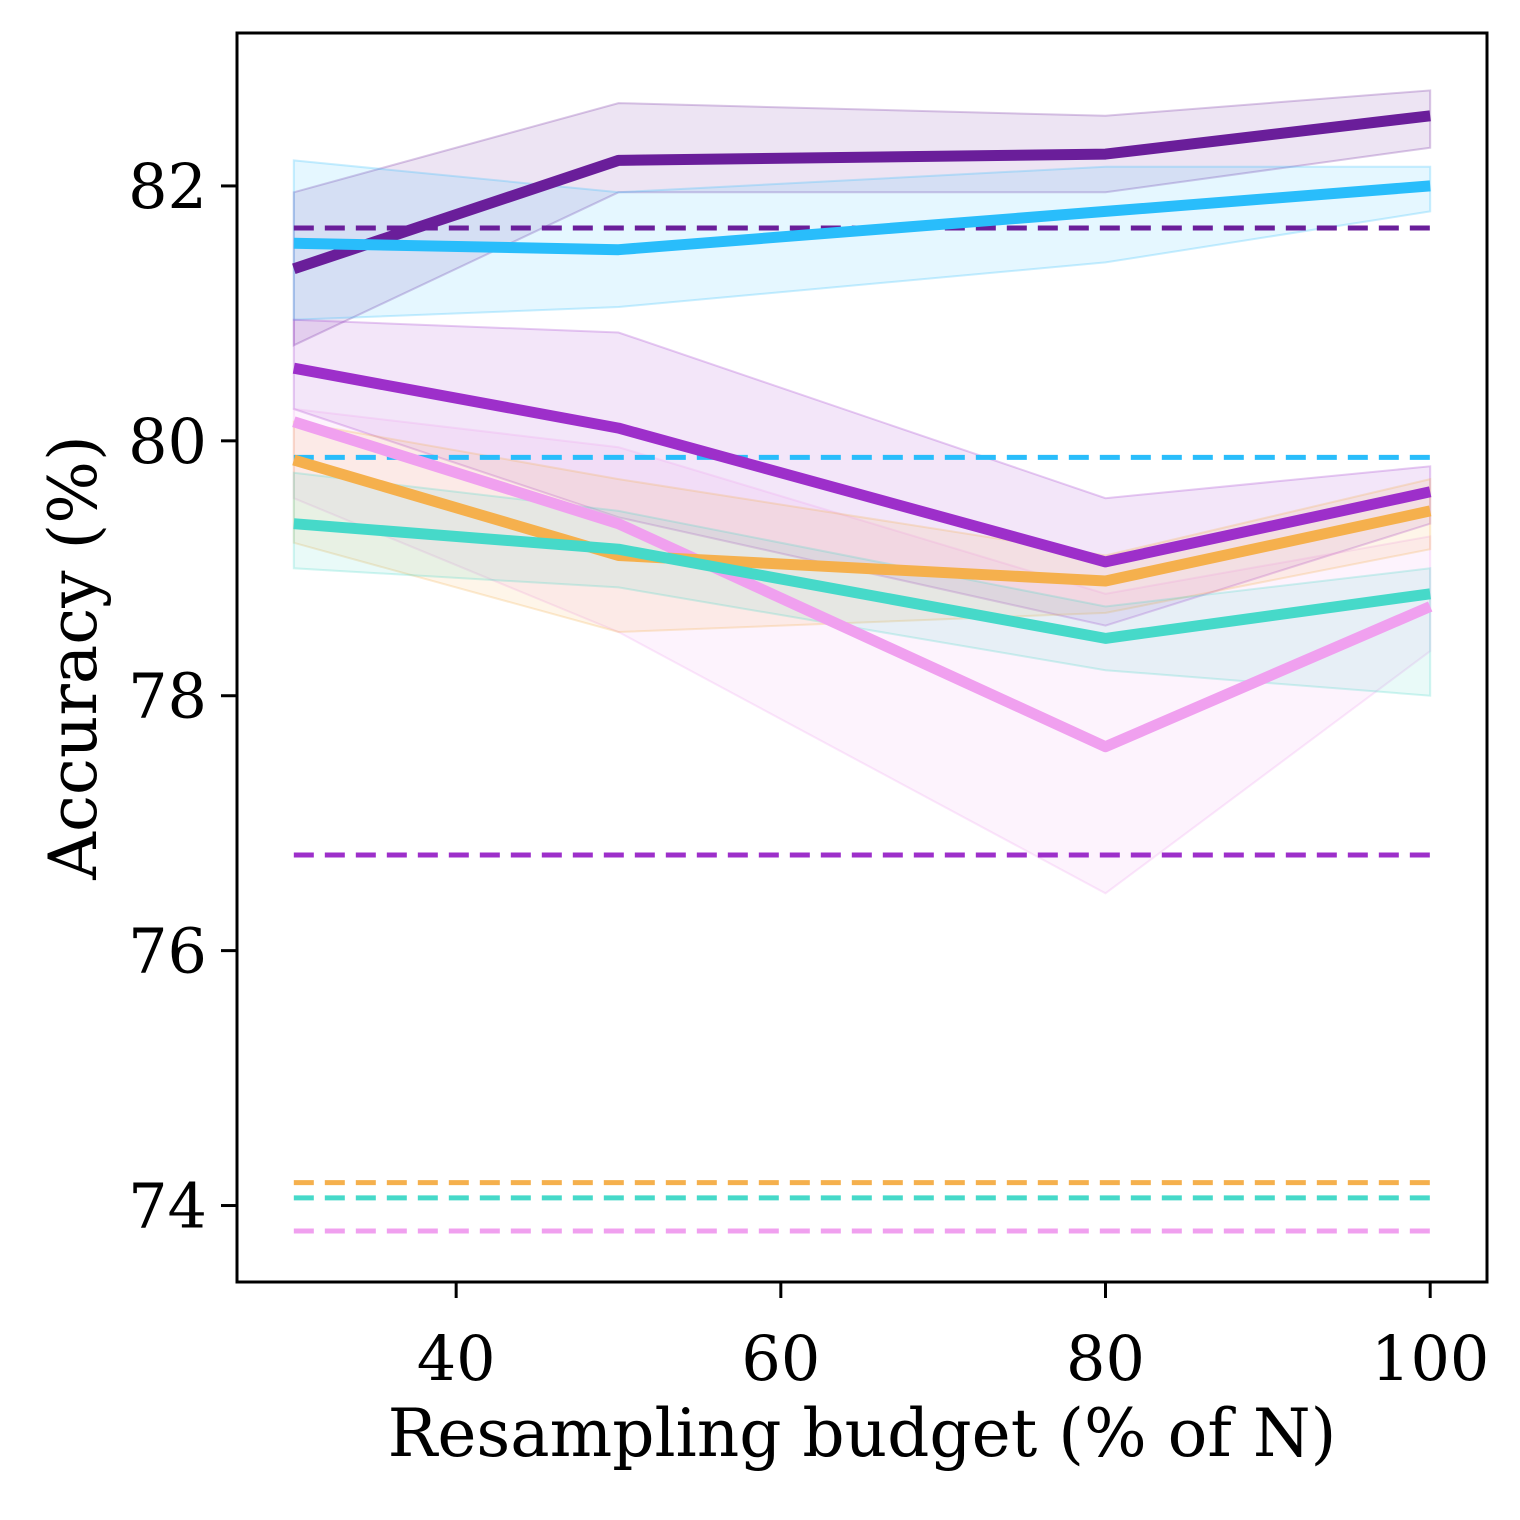 The height and width of the screenshot is (1520, 1520). What do you see at coordinates (1430, 1358) in the screenshot?
I see `x-tick-label: 100` at bounding box center [1430, 1358].